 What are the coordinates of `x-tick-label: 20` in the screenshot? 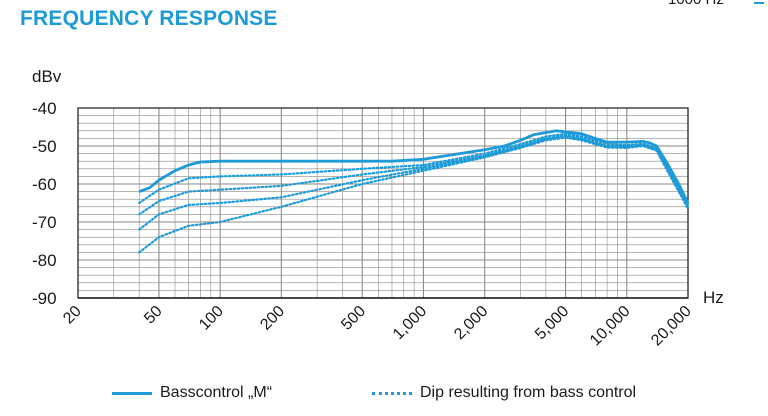 It's located at (72, 315).